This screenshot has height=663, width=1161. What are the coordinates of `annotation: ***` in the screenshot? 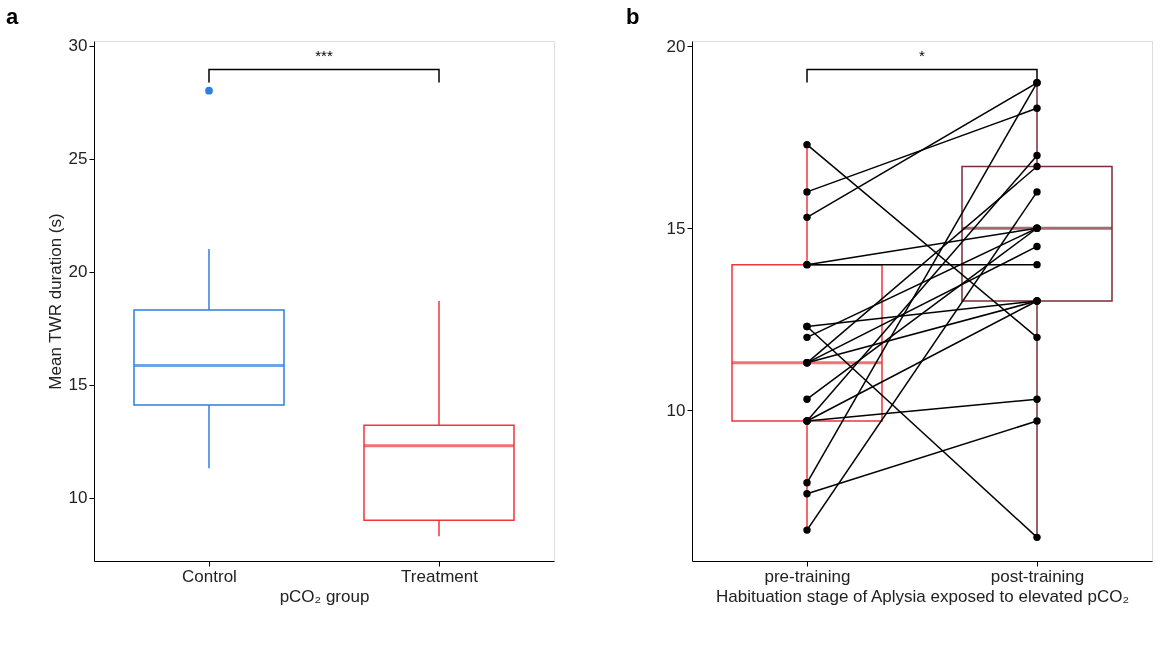 It's located at (324, 55).